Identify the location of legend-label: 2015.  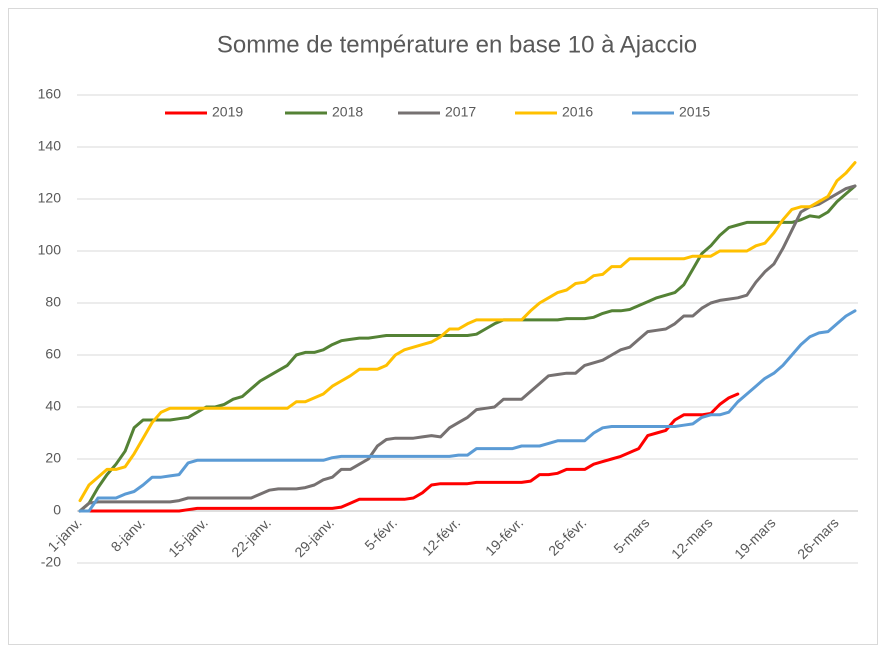
(694, 112).